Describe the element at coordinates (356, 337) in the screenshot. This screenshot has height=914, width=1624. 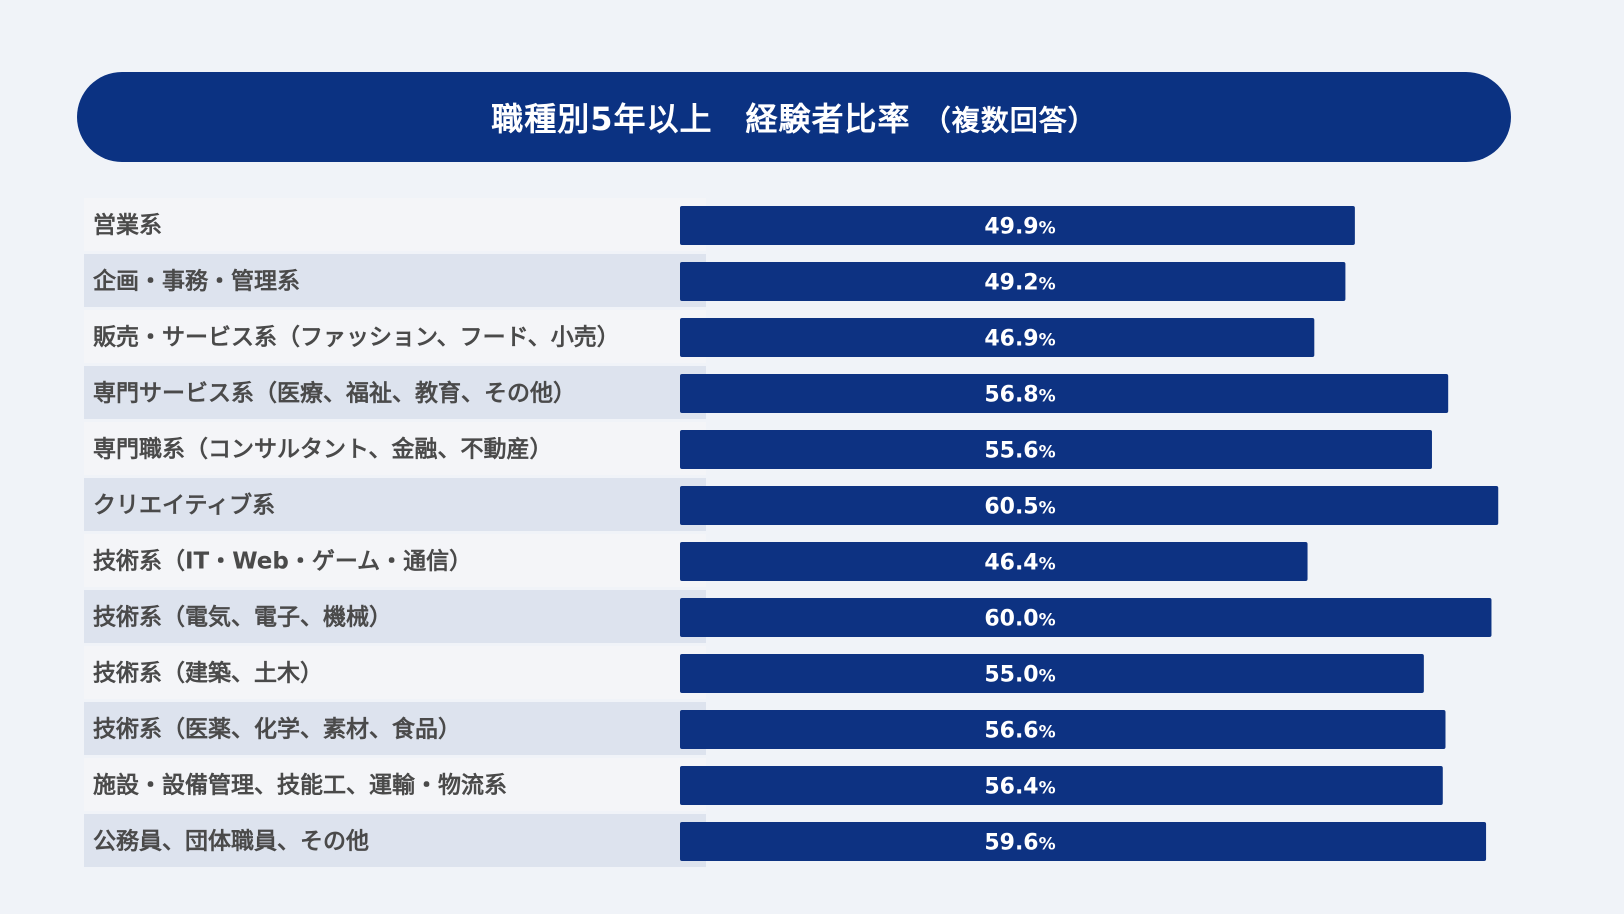
I see `category-label: 販売・サービス系（ファッション、フード、小売）` at that location.